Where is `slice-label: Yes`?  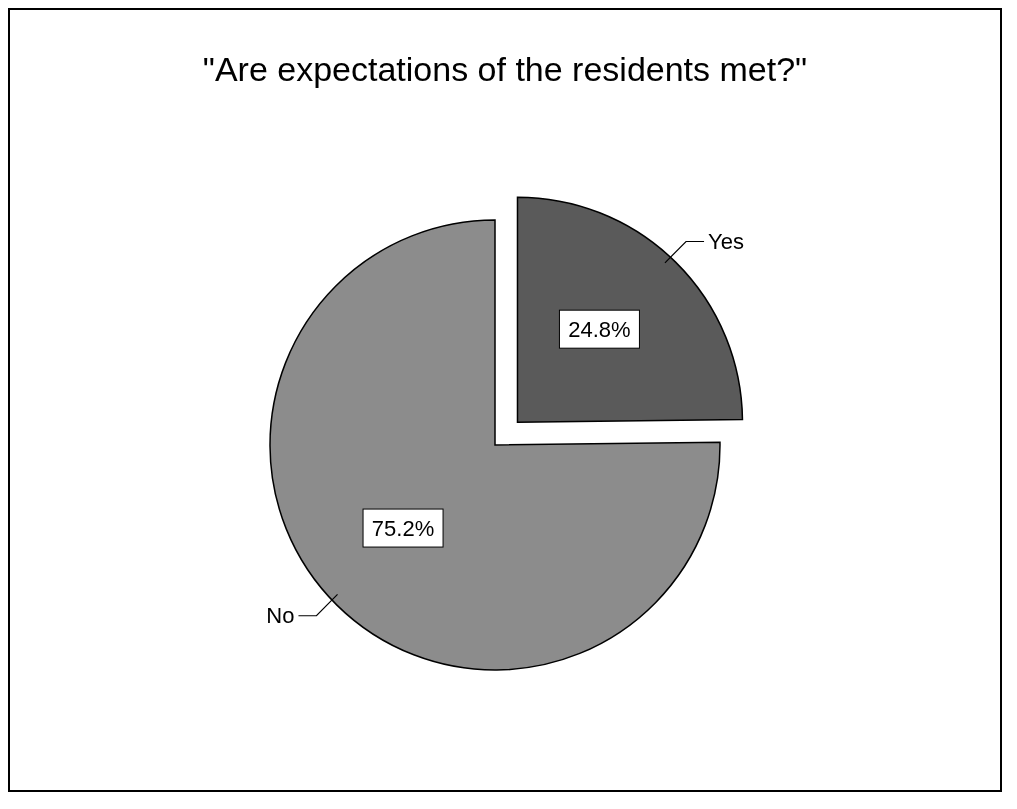 slice-label: Yes is located at coordinates (726, 241).